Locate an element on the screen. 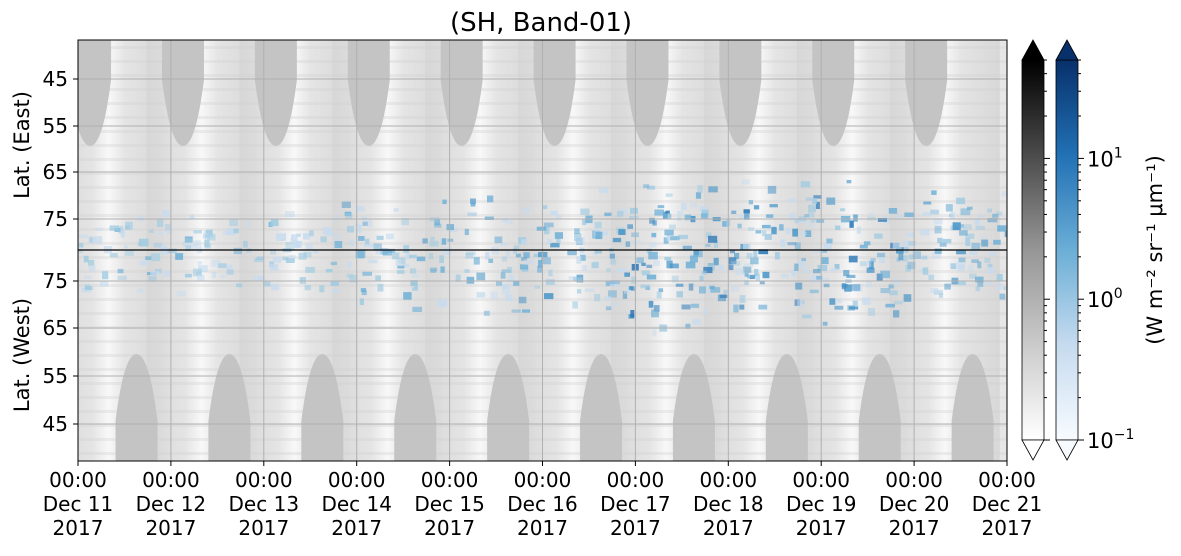 Image resolution: width=1181 pixels, height=556 pixels. x-tick-label-line: Dec 13 is located at coordinates (264, 504).